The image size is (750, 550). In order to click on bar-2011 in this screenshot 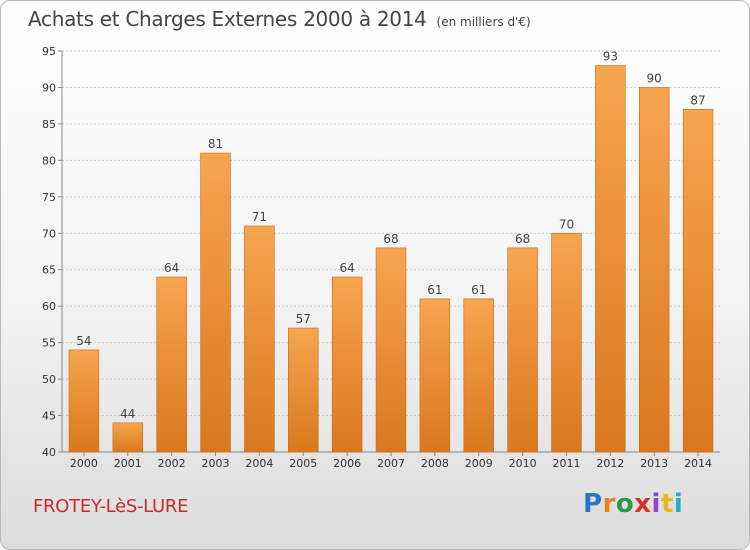, I will do `click(566, 342)`.